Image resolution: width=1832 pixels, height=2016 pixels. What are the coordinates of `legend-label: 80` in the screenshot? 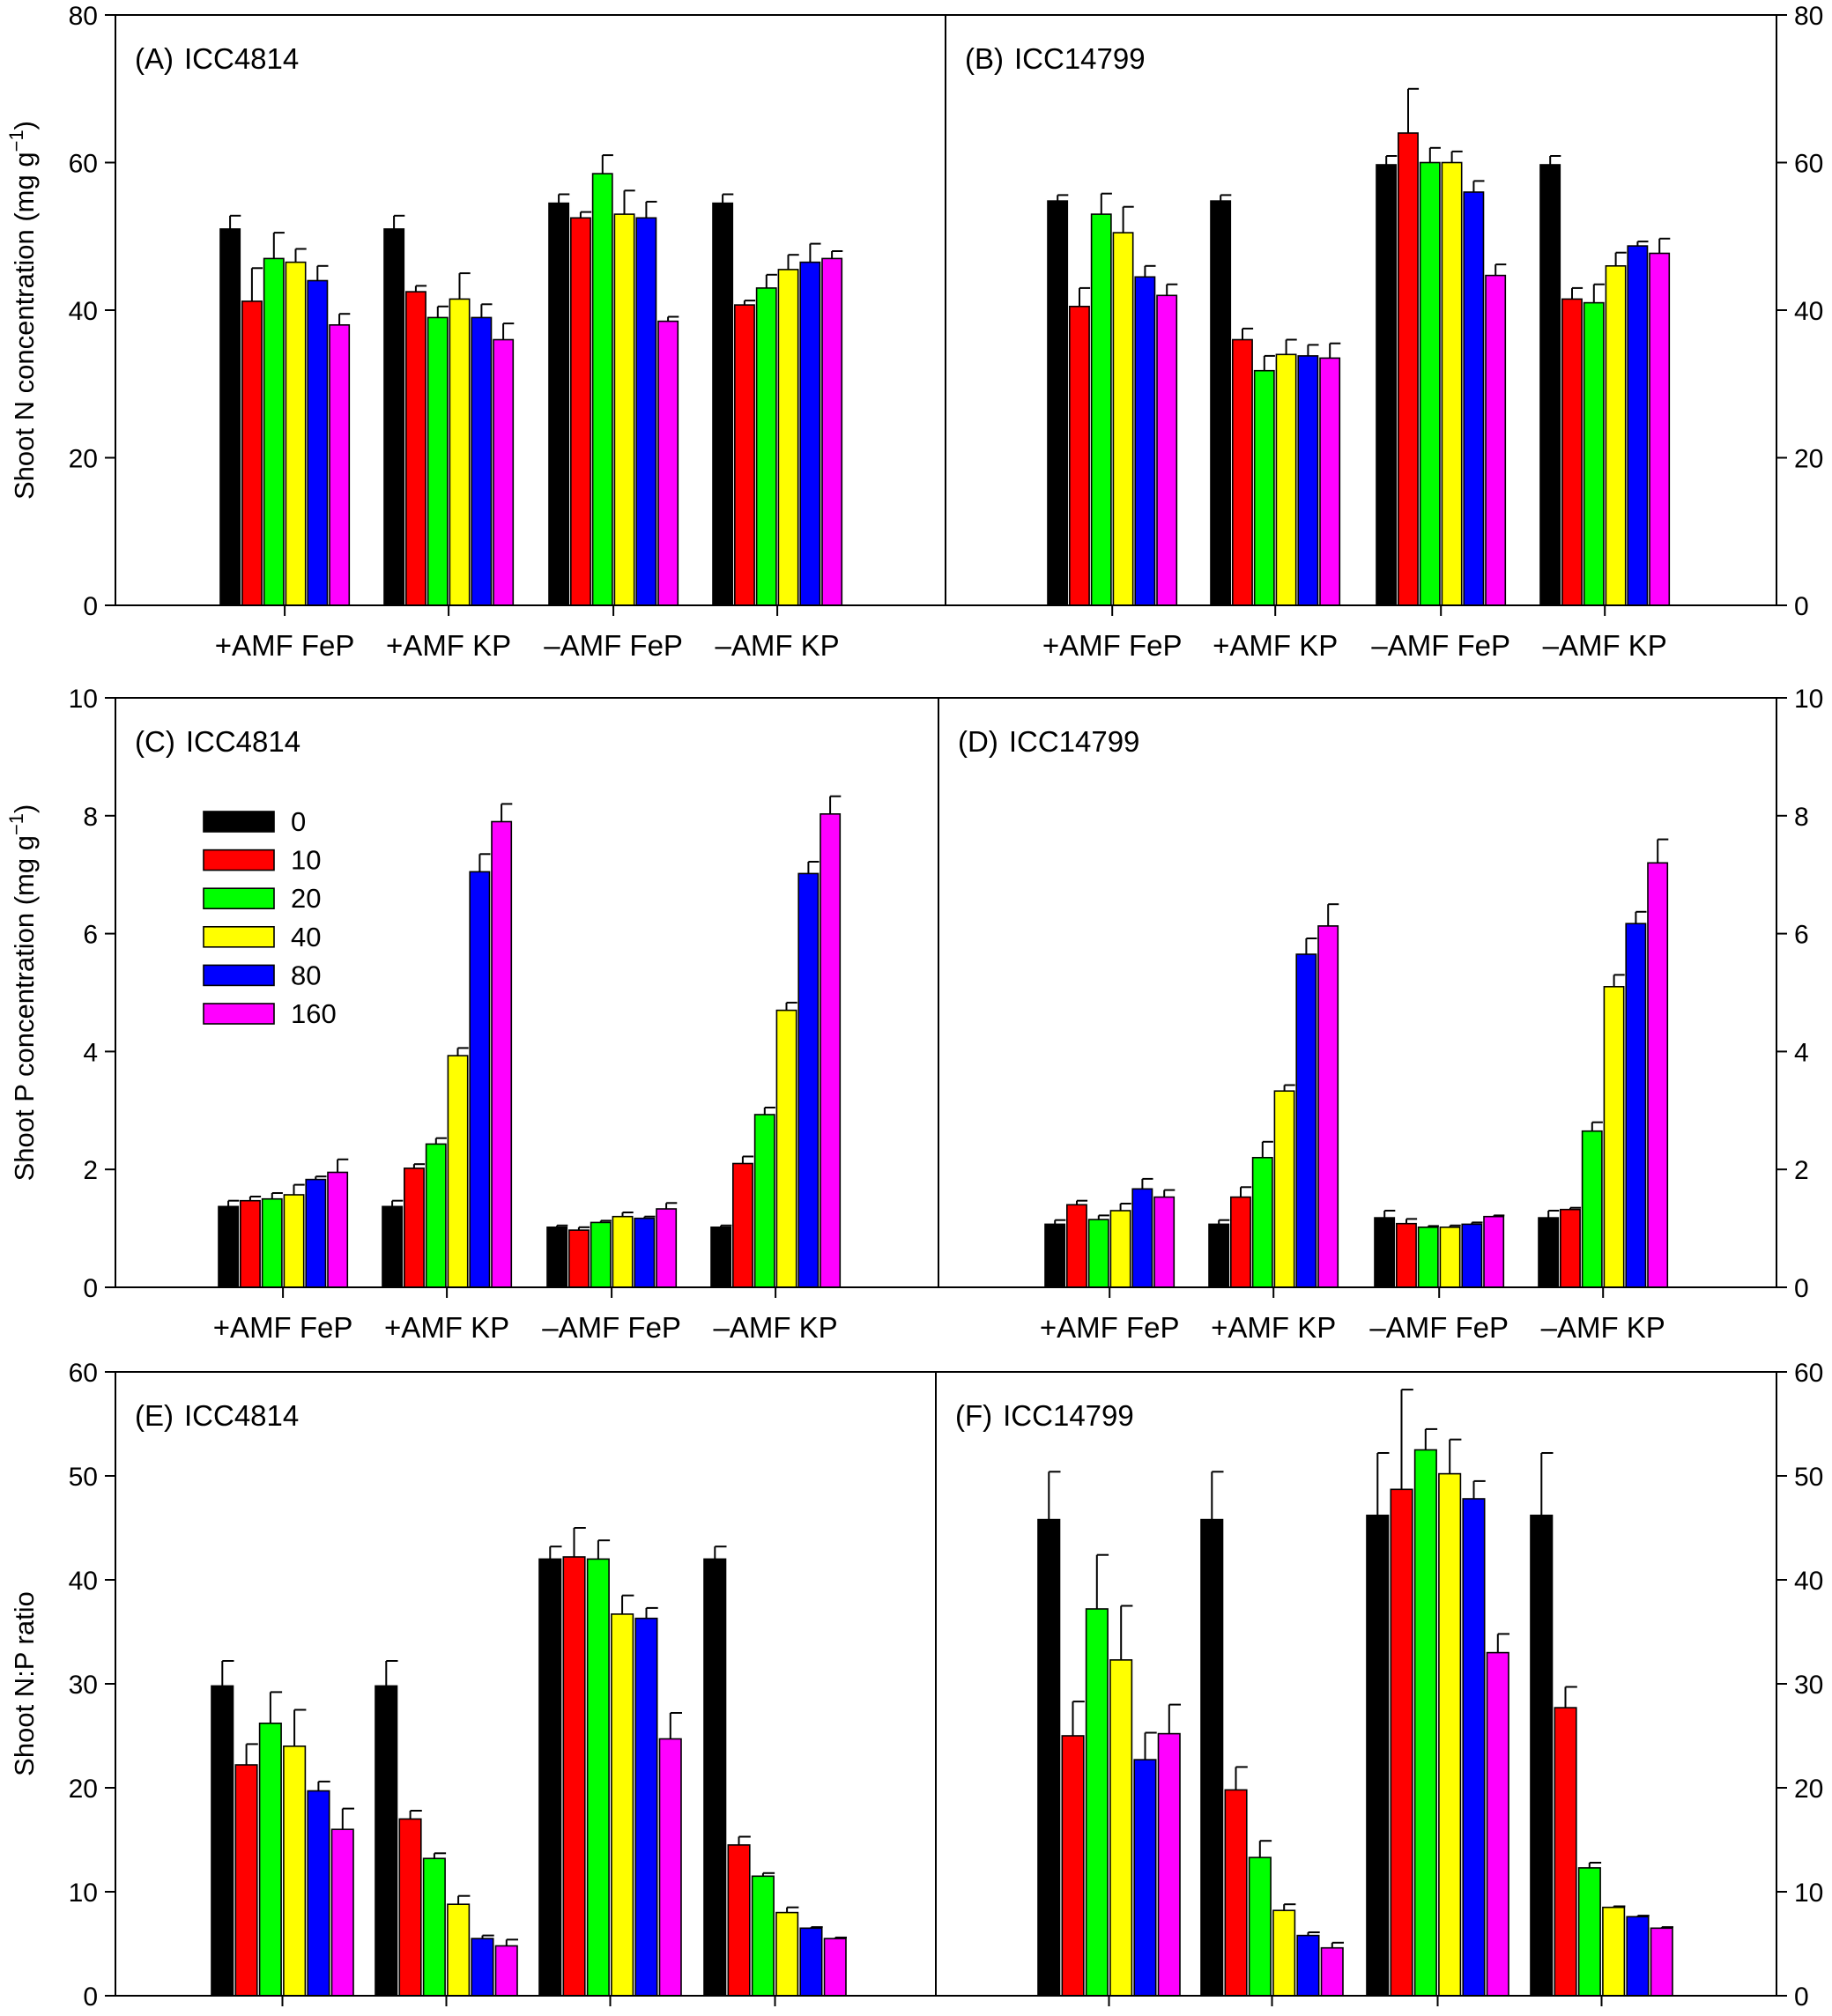 It's located at (306, 975).